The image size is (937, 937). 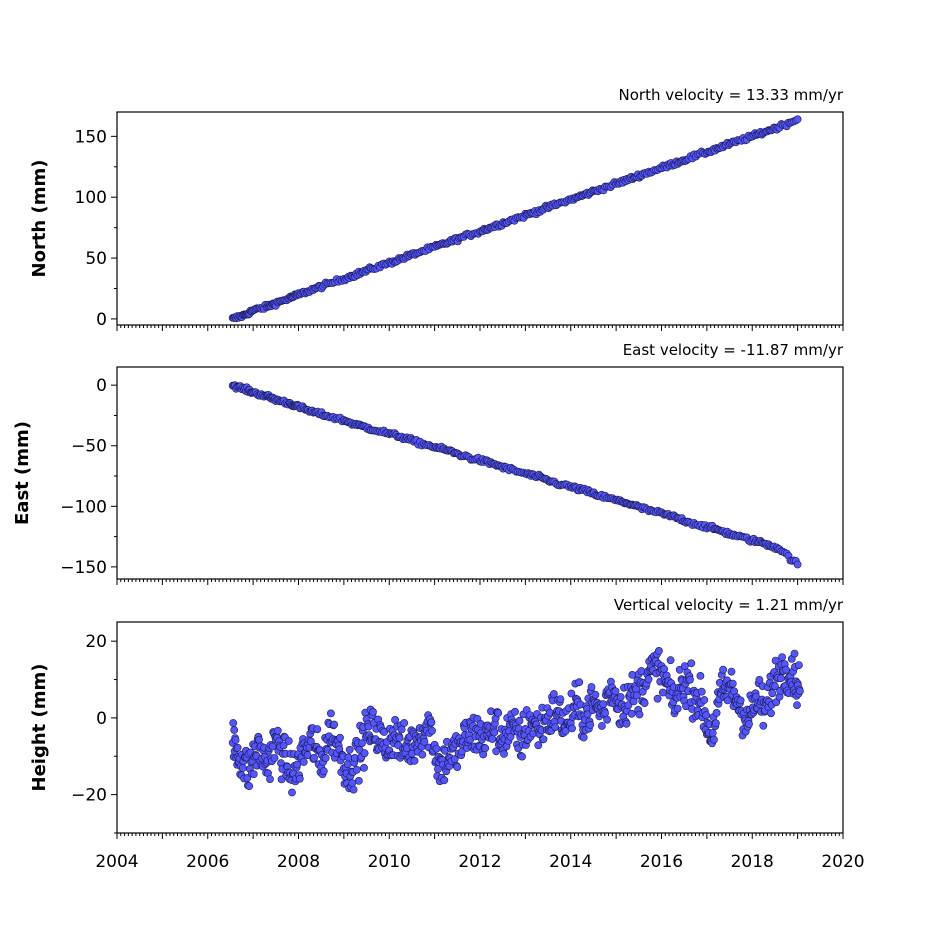 I want to click on north-series, so click(x=515, y=219).